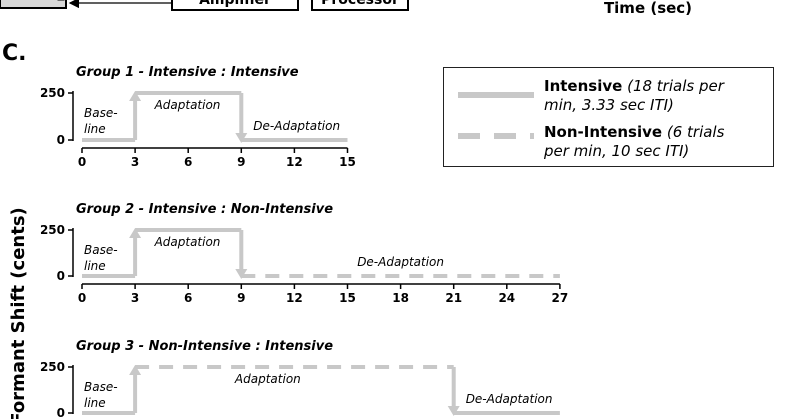 The image size is (800, 419). I want to click on group-1-x-tick-label-12: 12, so click(294, 162).